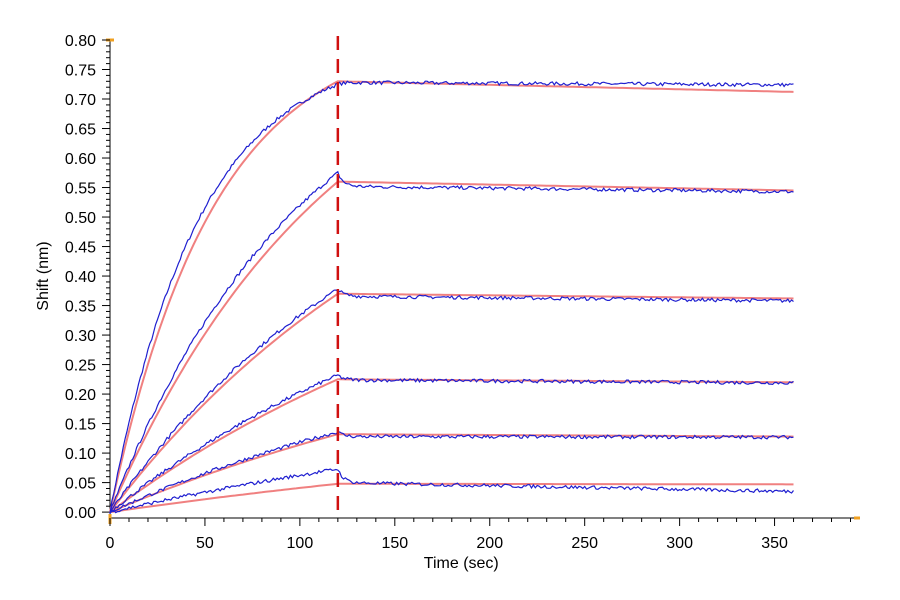  What do you see at coordinates (80, 159) in the screenshot?
I see `y-tick-label: 0.60` at bounding box center [80, 159].